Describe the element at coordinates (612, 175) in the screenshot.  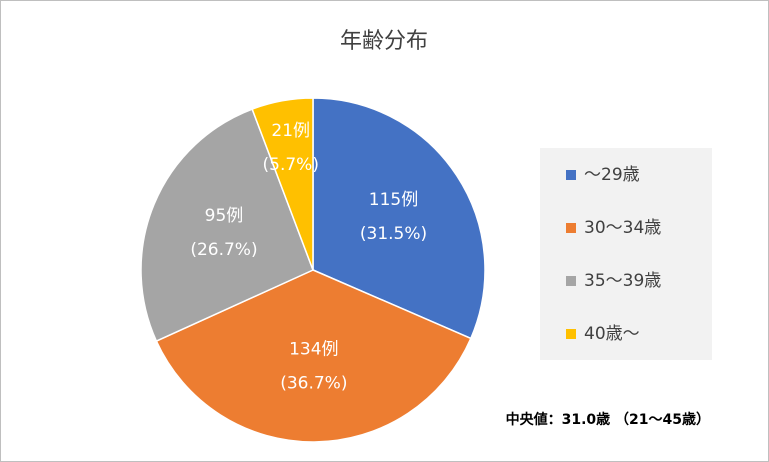
I see `legend-label: ～29歳` at that location.